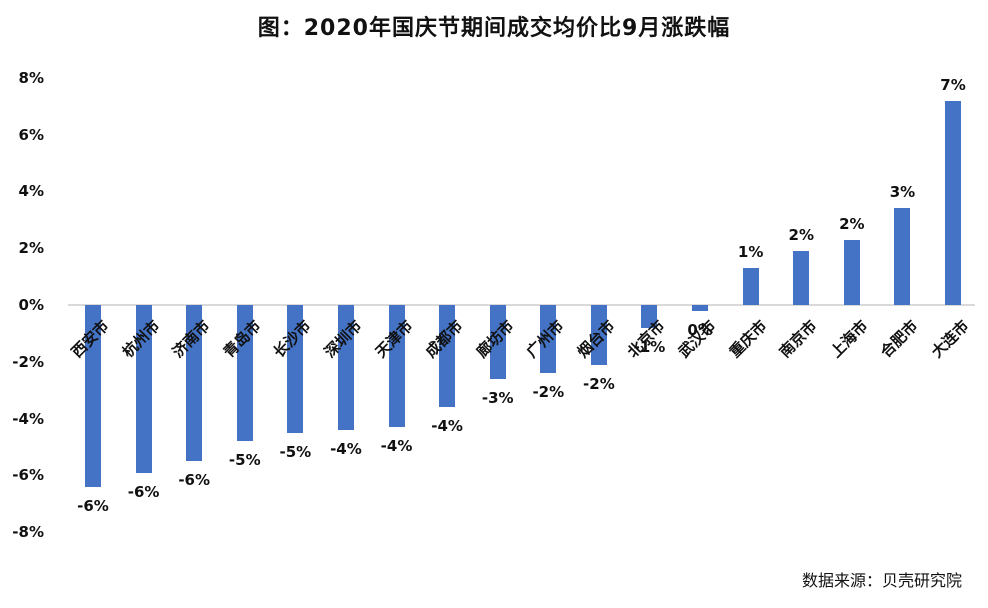  I want to click on y-axis-tick-label: -2%, so click(28, 361).